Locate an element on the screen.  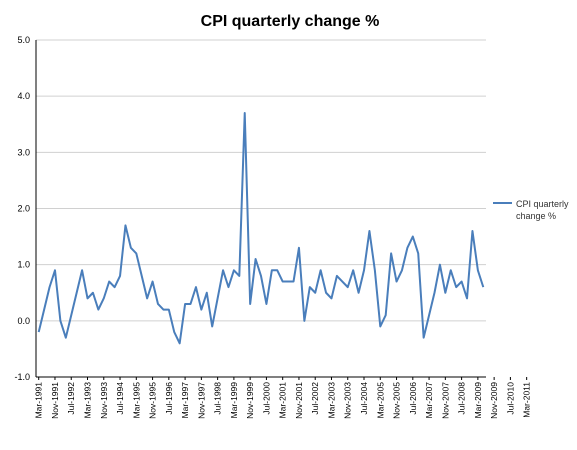
y-tick-label: 5.0 is located at coordinates (23, 40).